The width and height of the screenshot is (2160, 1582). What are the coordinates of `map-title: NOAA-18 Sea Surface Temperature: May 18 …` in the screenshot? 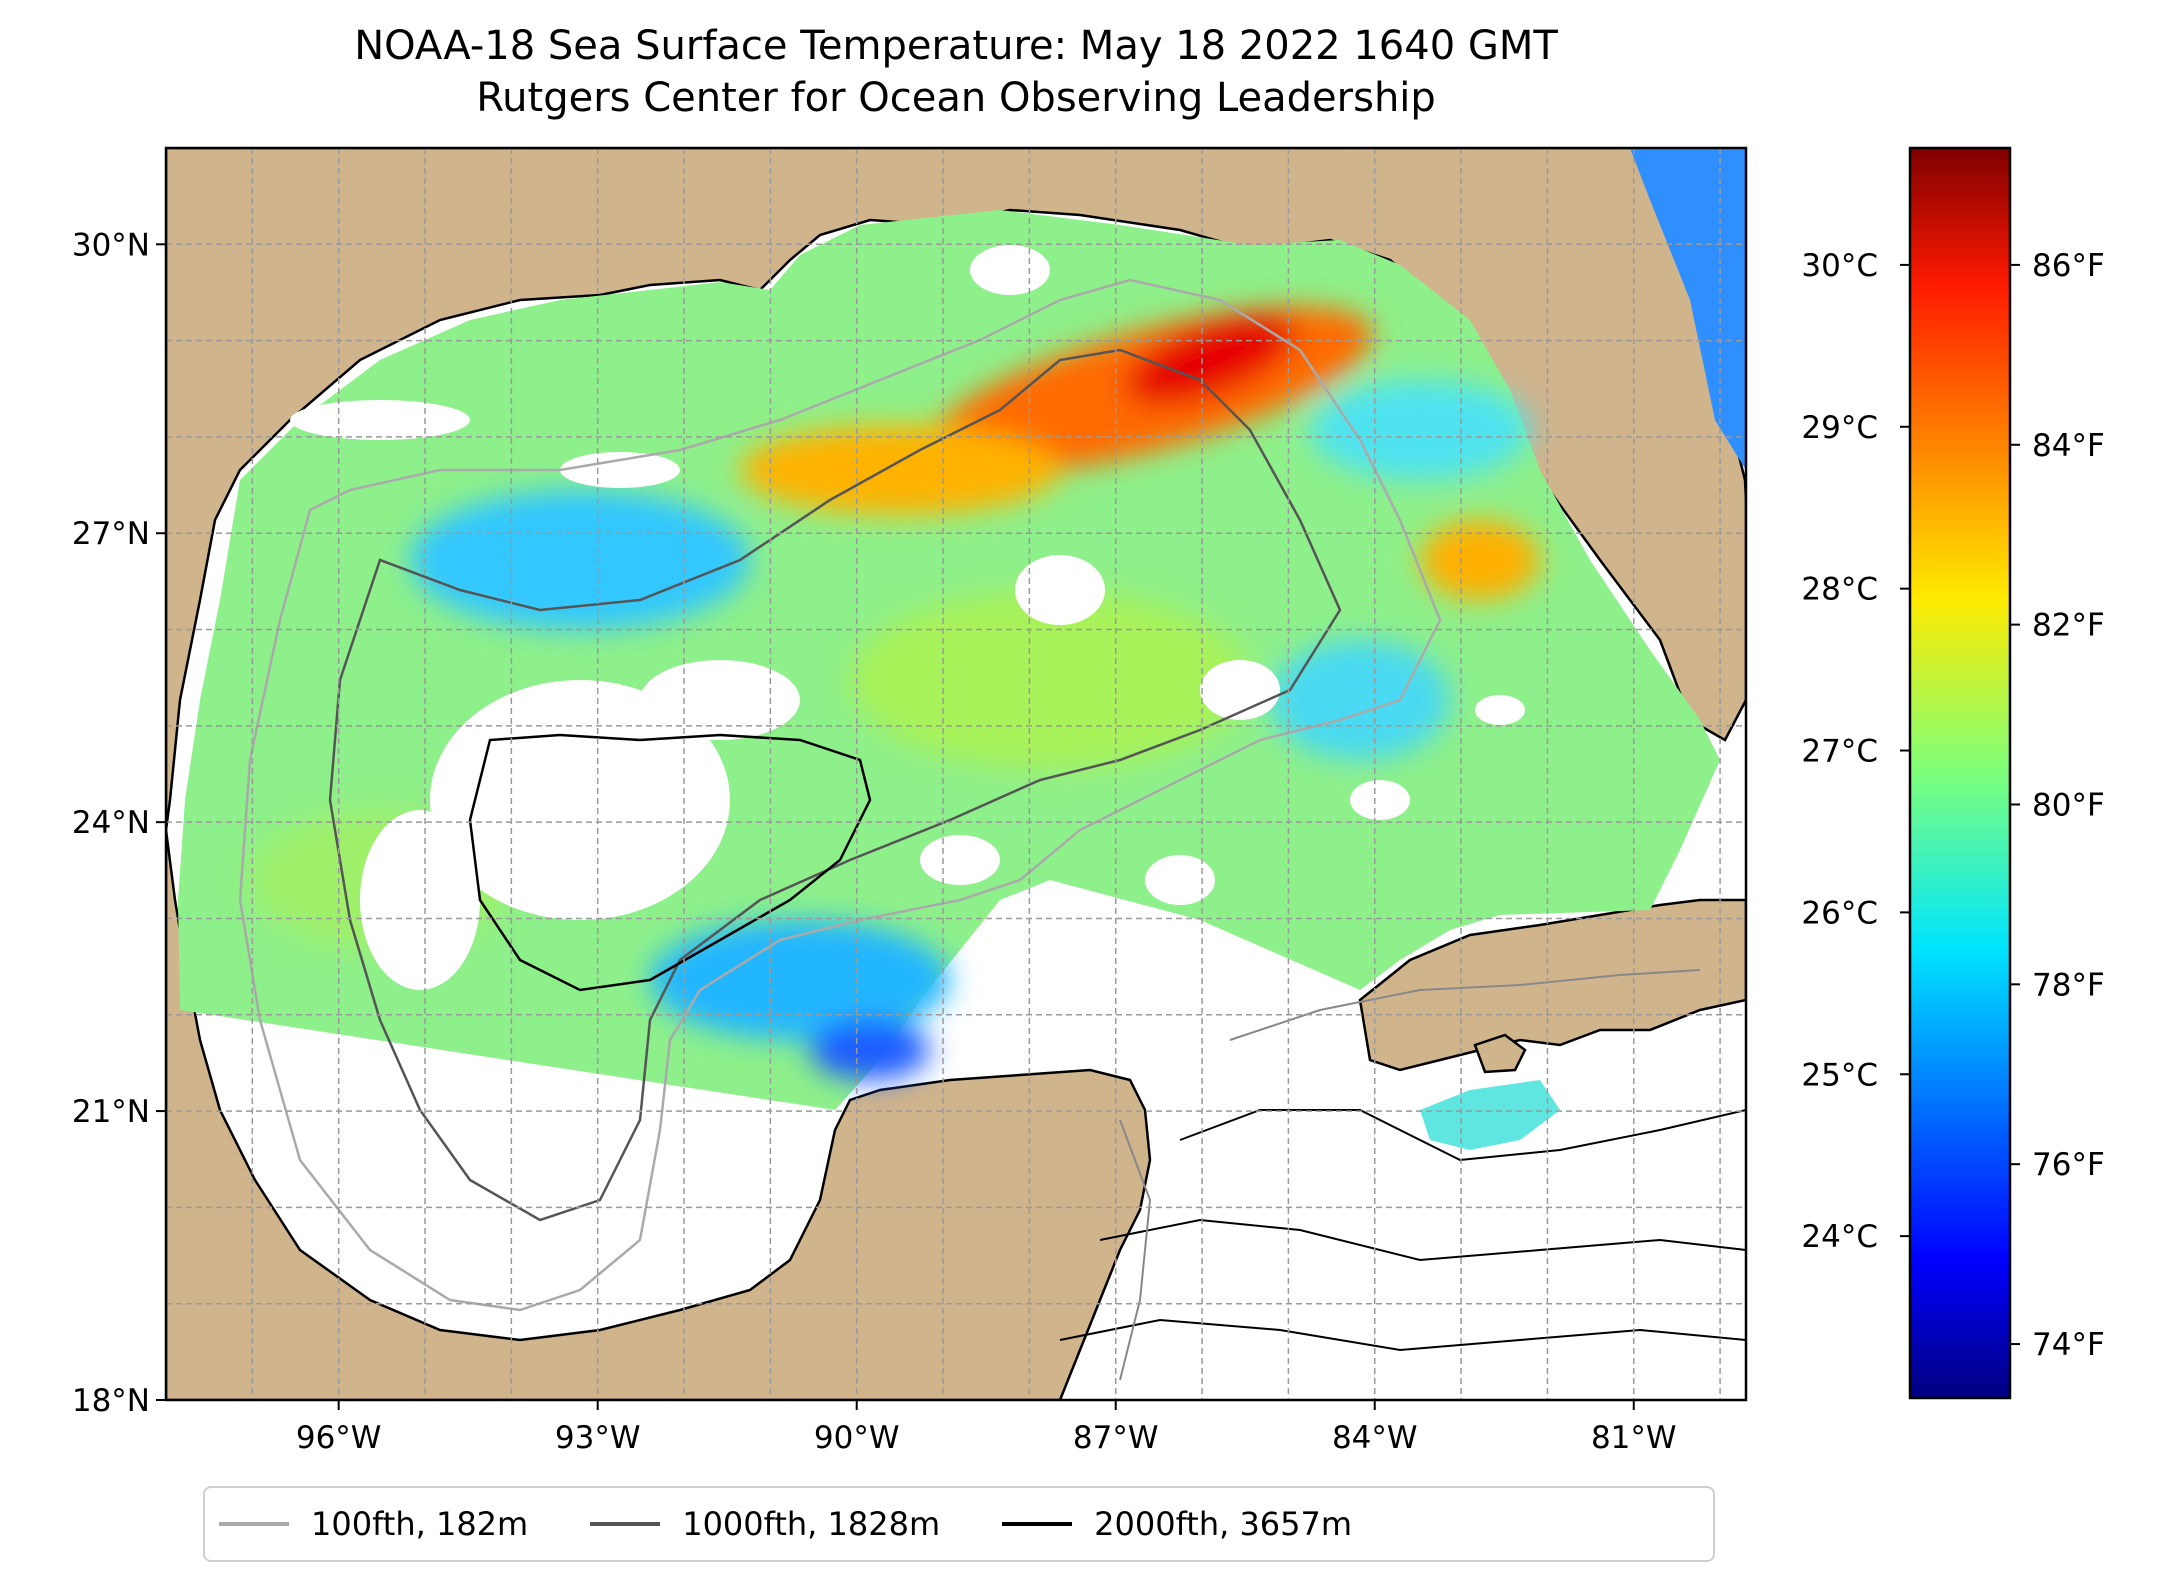 It's located at (956, 72).